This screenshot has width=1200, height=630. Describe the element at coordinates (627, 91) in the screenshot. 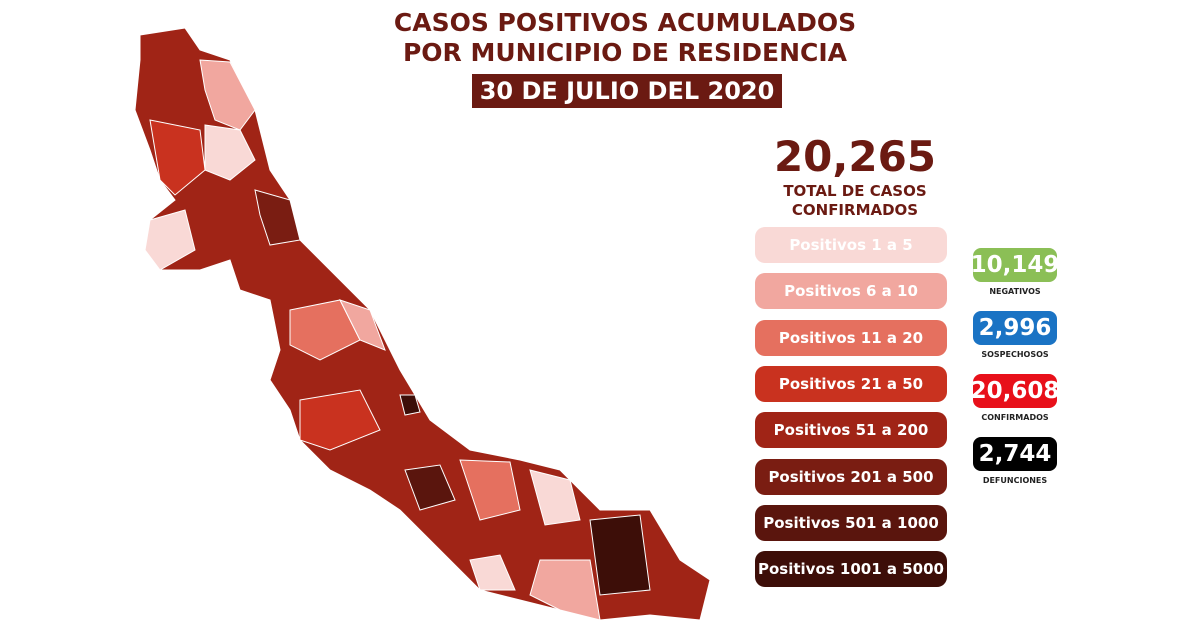

I see `date-banner: 30 DE JULIO DEL 2020` at that location.